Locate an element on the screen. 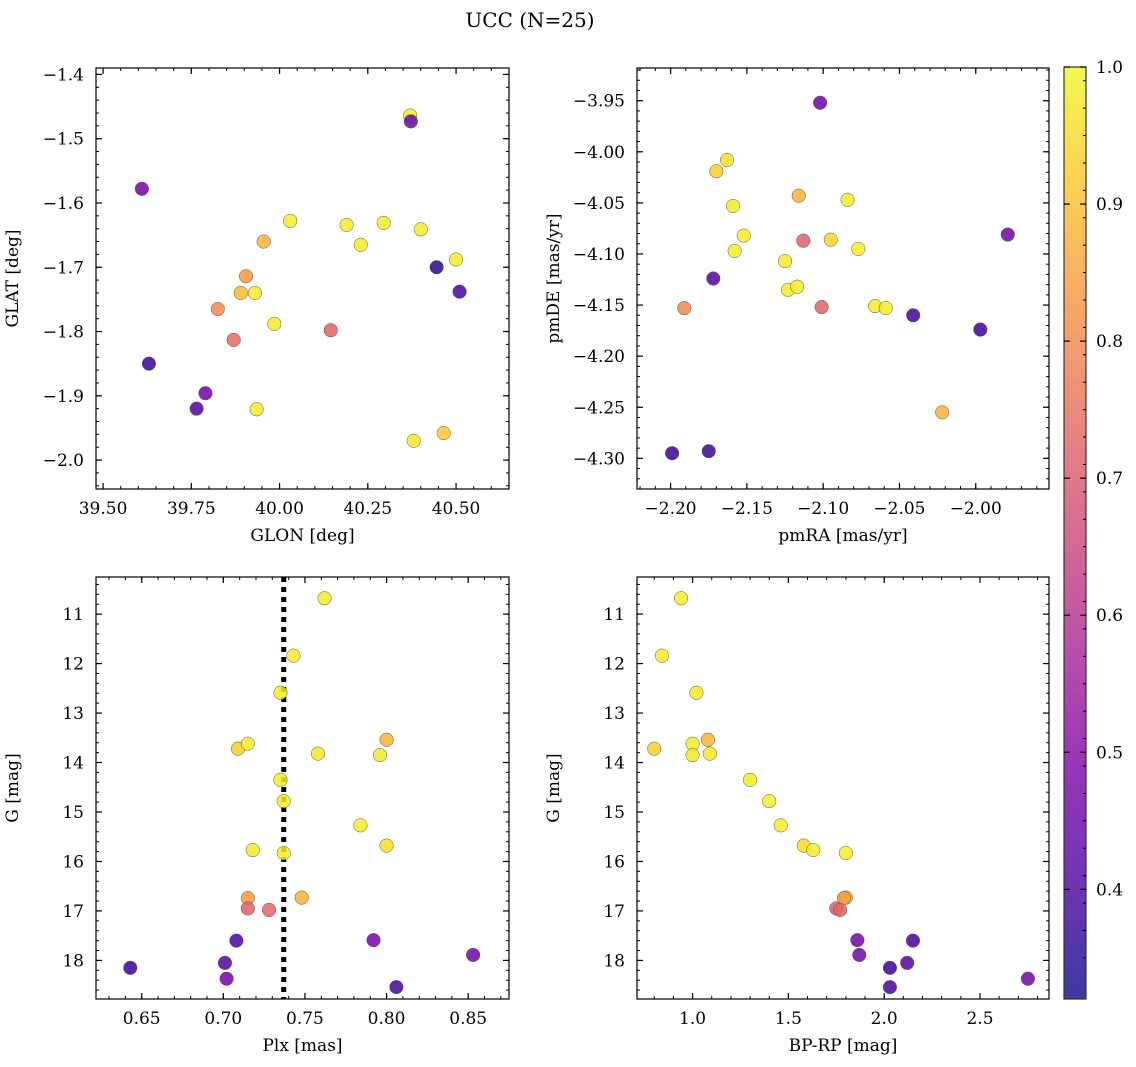  x-tick-label: −2.10 is located at coordinates (823, 509).